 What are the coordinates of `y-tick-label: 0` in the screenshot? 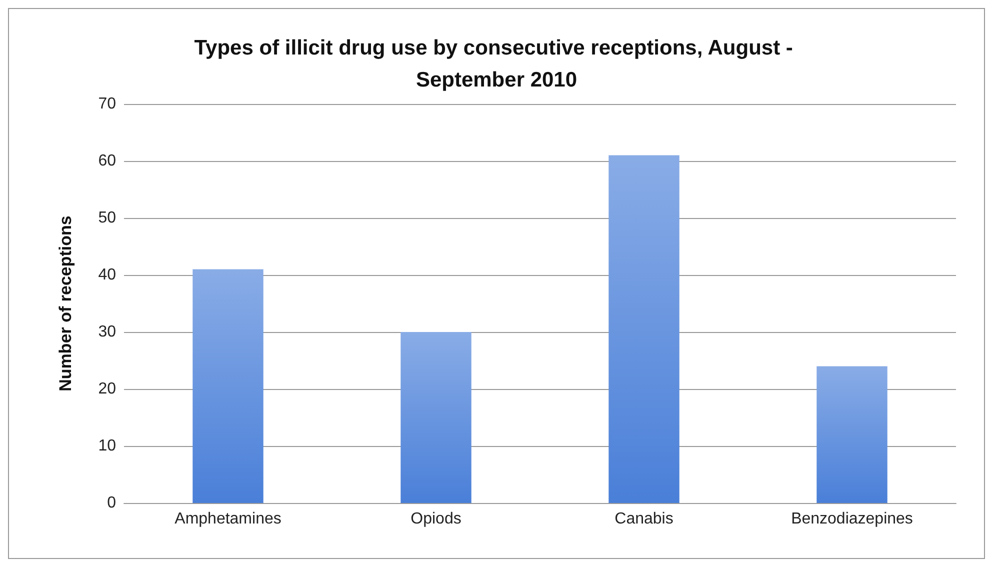 It's located at (111, 503).